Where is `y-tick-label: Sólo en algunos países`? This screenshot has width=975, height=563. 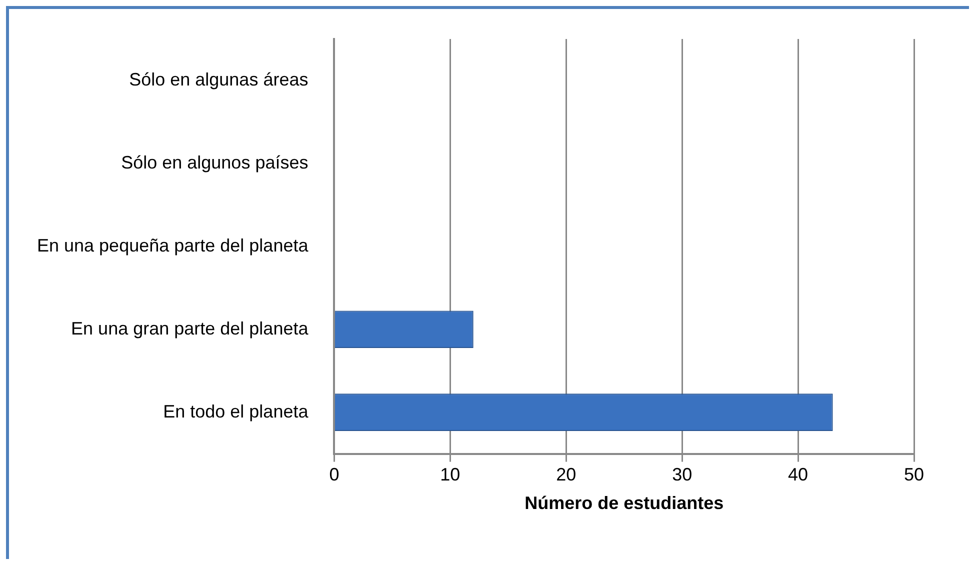
y-tick-label: Sólo en algunos países is located at coordinates (214, 162).